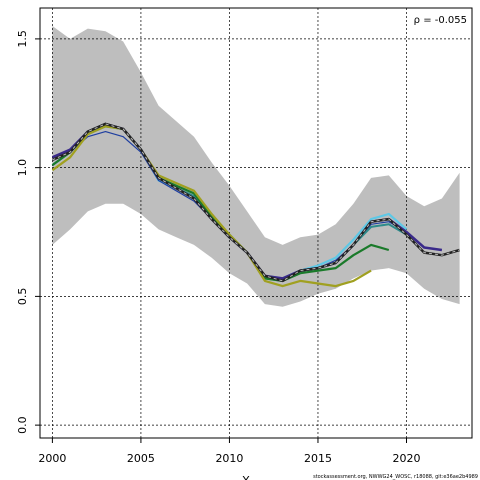  Describe the element at coordinates (318, 458) in the screenshot. I see `x-tick-label: 2015` at that location.